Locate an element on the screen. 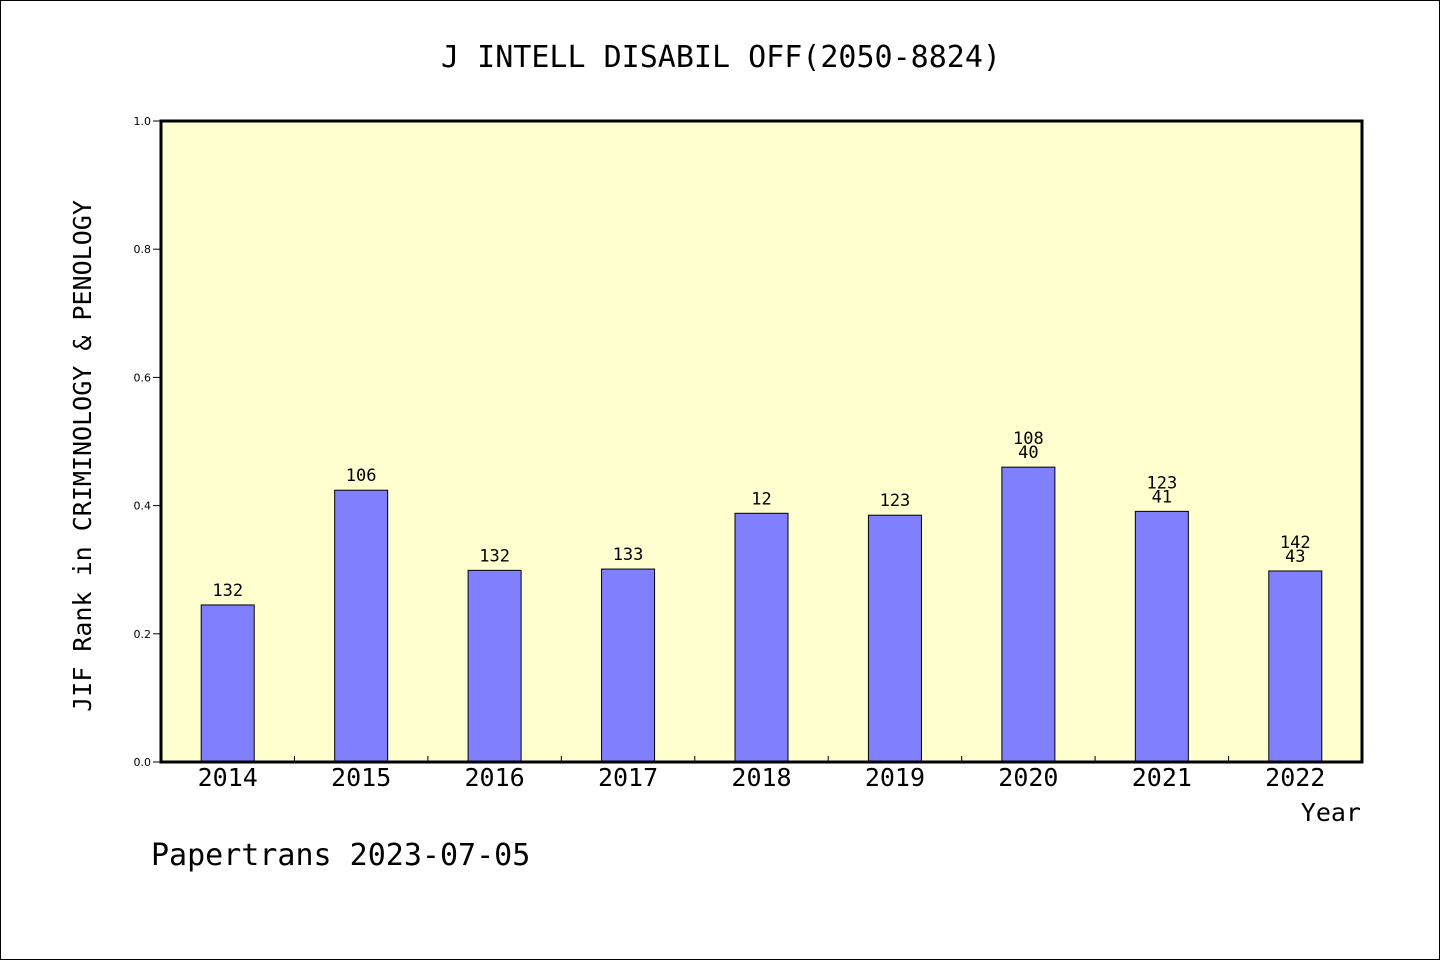 The image size is (1440, 960). bar-value-label: 142 is located at coordinates (1295, 543).